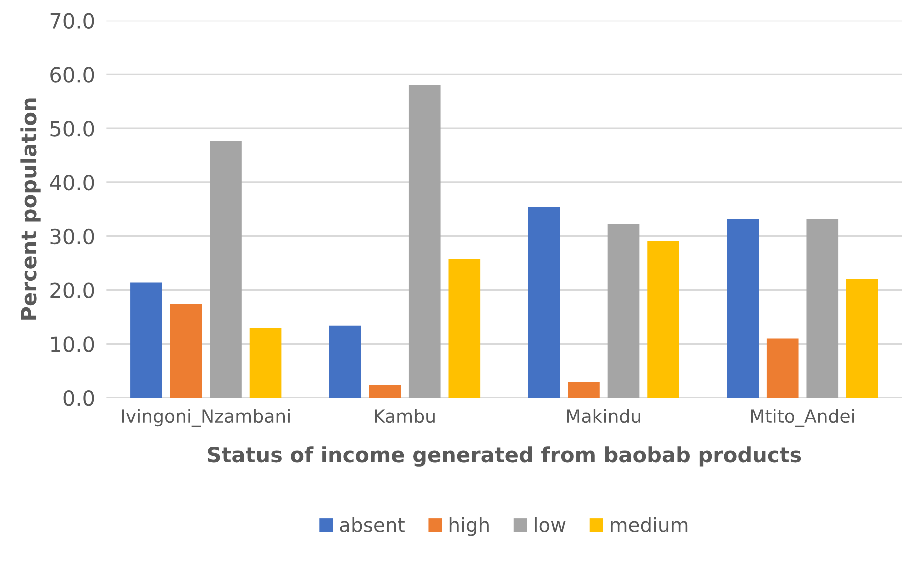 Image resolution: width=904 pixels, height=563 pixels. What do you see at coordinates (72, 129) in the screenshot?
I see `y-tick-label: 50.0` at bounding box center [72, 129].